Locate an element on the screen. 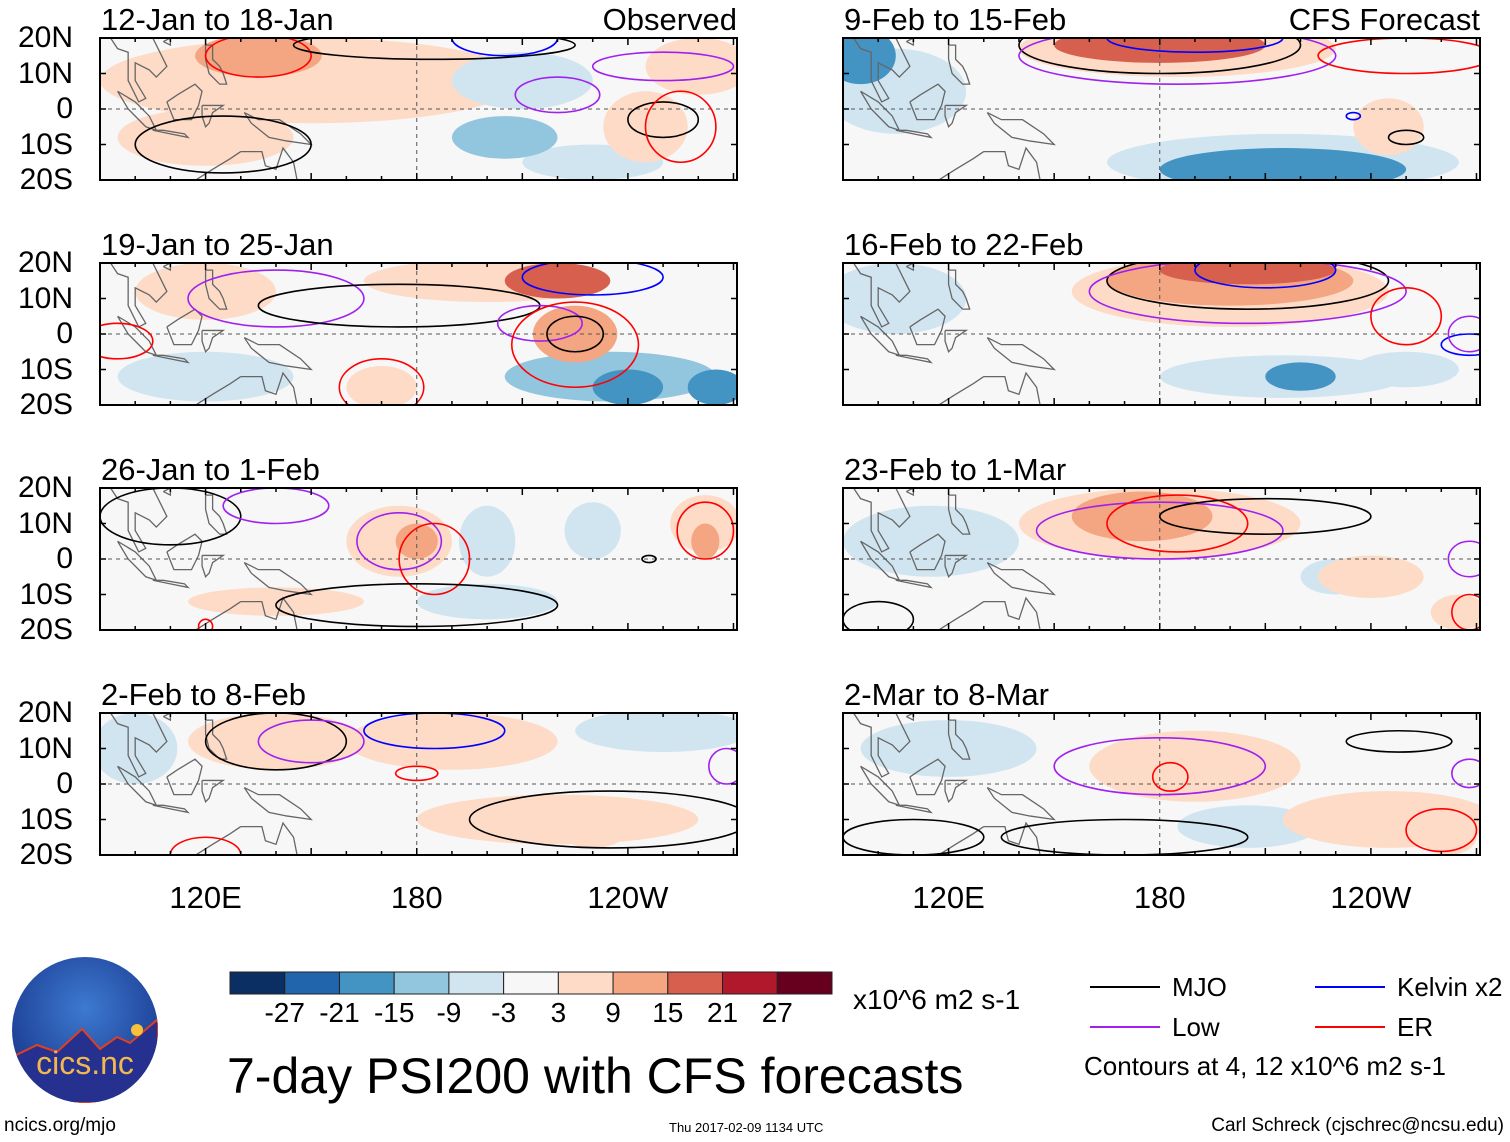  observed-label: Observed is located at coordinates (669, 19).